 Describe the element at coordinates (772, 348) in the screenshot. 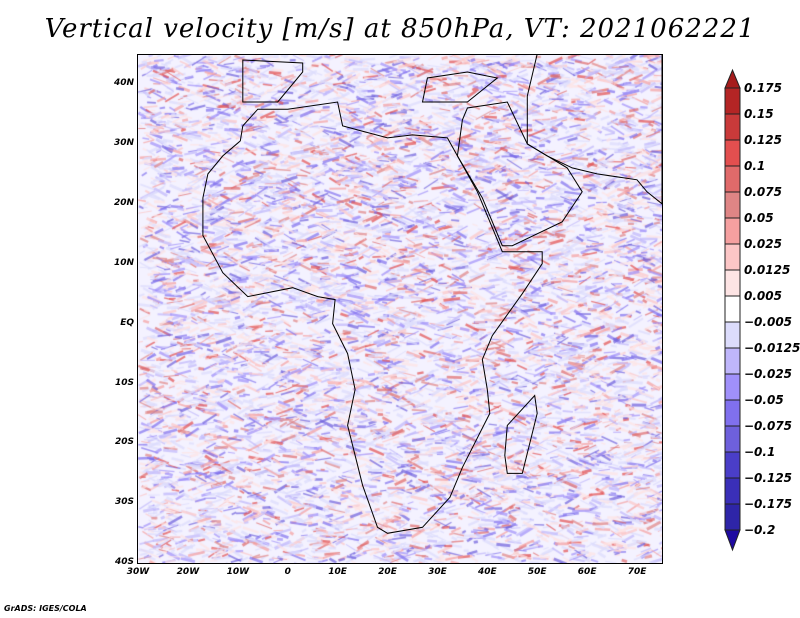

I see `colorbar-label: −0.0125` at that location.